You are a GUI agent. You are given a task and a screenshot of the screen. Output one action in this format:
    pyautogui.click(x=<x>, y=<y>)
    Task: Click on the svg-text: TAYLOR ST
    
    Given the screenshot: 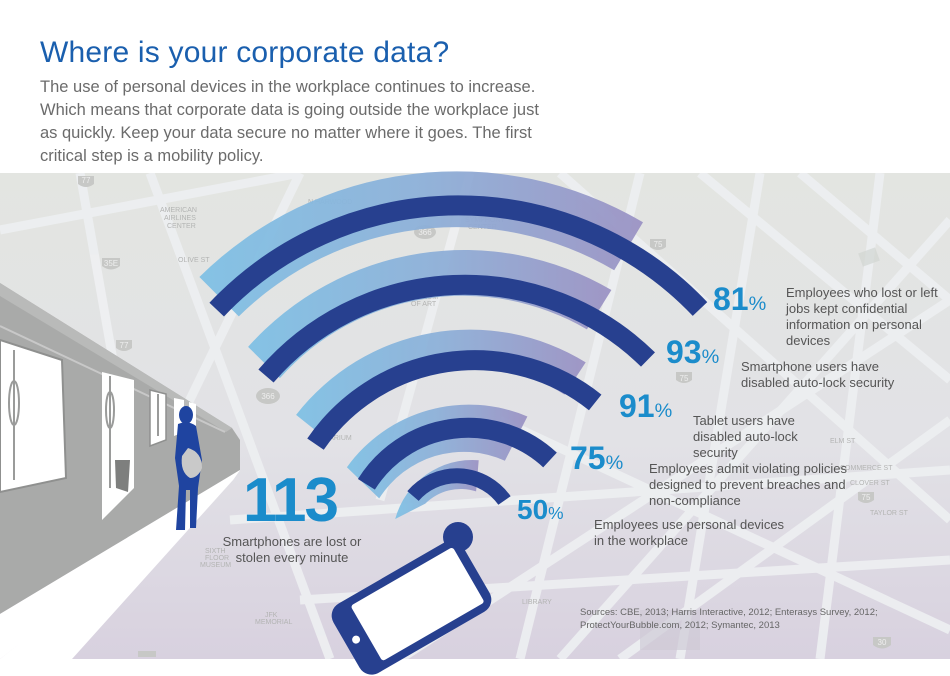 What is the action you would take?
    pyautogui.click(x=889, y=513)
    